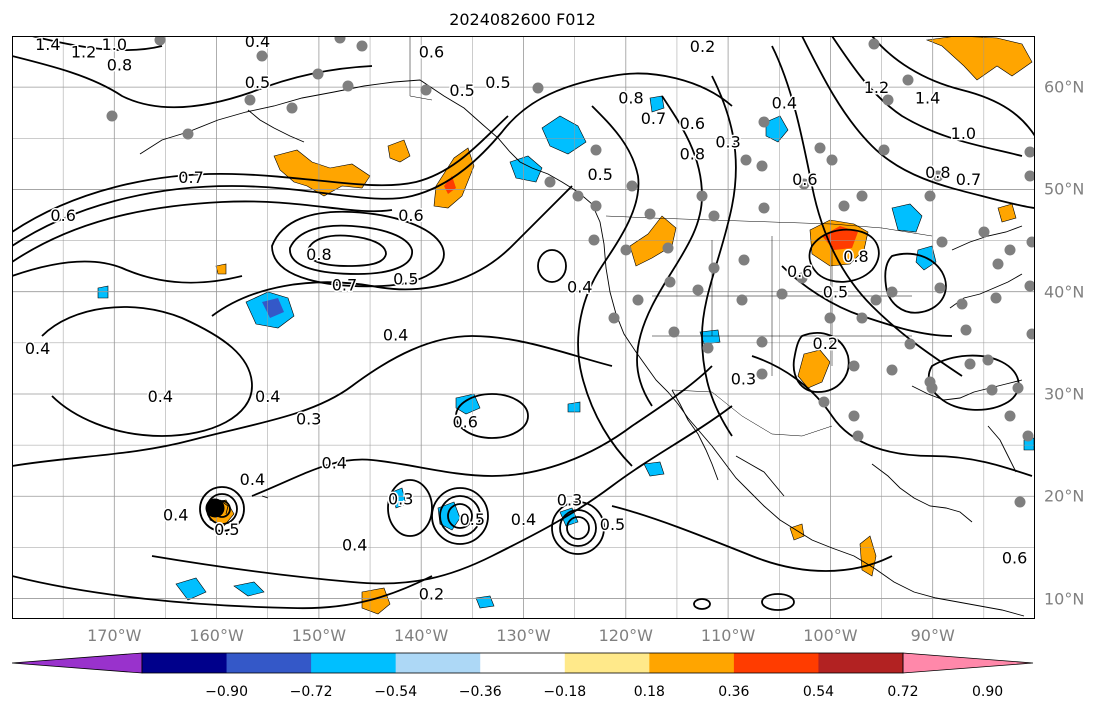 The height and width of the screenshot is (712, 1105). Describe the element at coordinates (405, 278) in the screenshot. I see `contour-label: 0.5` at that location.